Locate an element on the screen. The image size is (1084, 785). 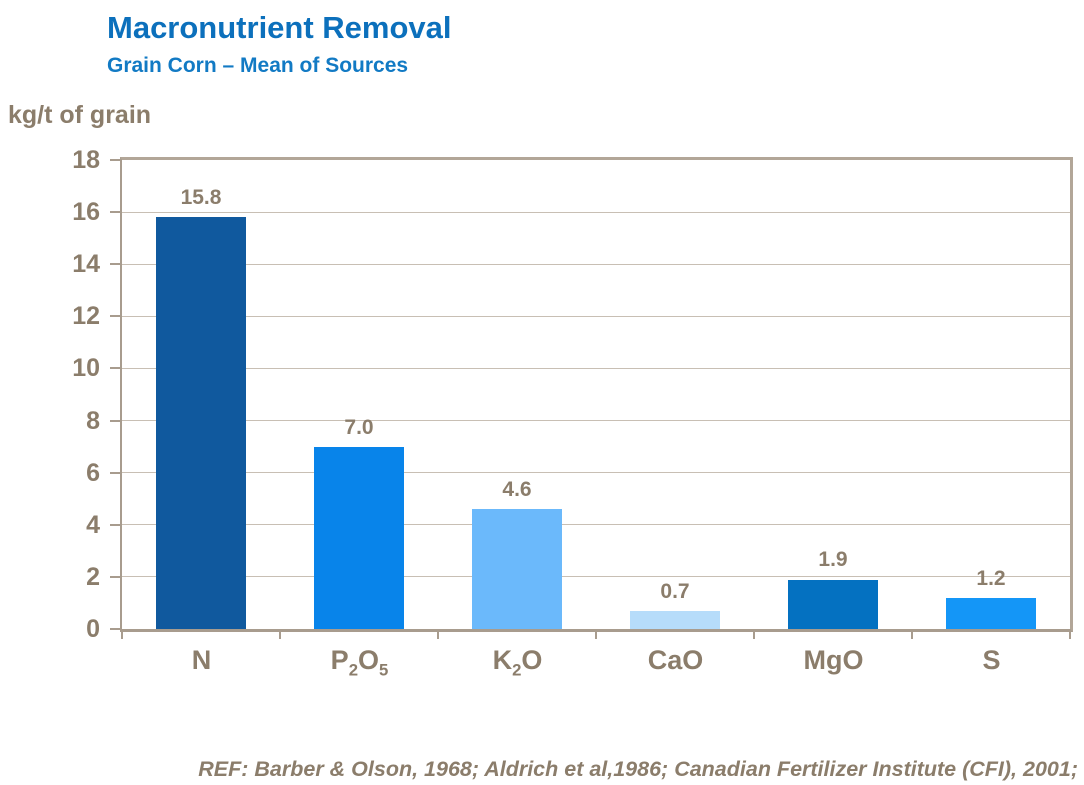
y-tick-label: 0 is located at coordinates (93, 629).